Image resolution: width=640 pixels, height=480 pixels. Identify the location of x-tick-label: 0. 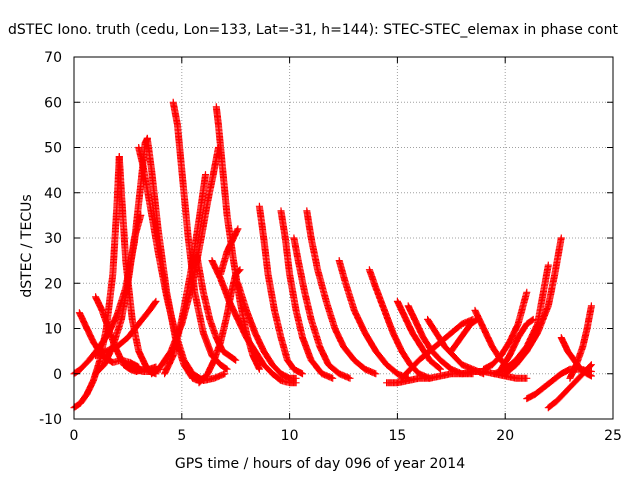
(74, 436).